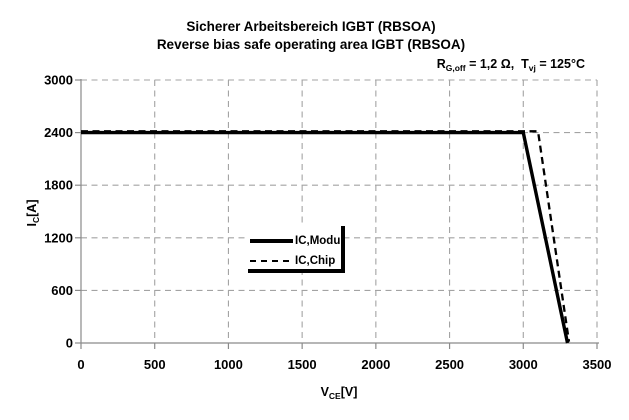 This screenshot has height=420, width=629. Describe the element at coordinates (271, 241) in the screenshot. I see `modul-solid-line-swatch` at that location.